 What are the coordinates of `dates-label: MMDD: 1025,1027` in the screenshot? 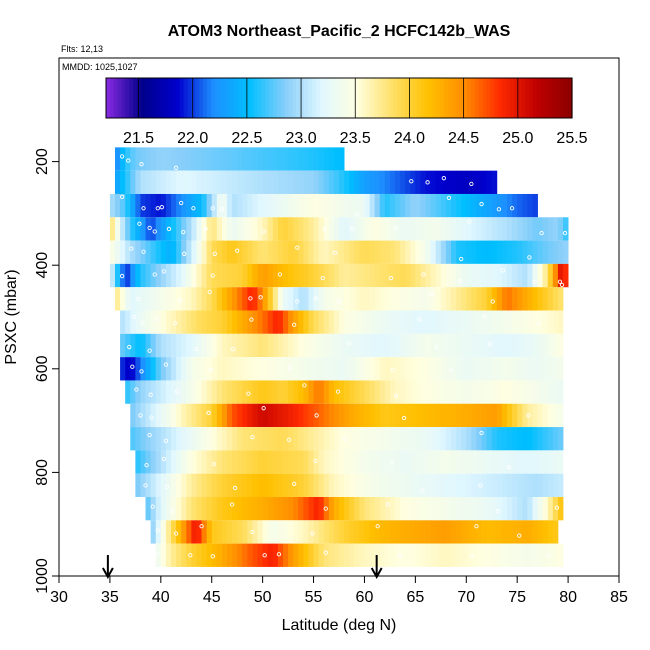 It's located at (100, 67).